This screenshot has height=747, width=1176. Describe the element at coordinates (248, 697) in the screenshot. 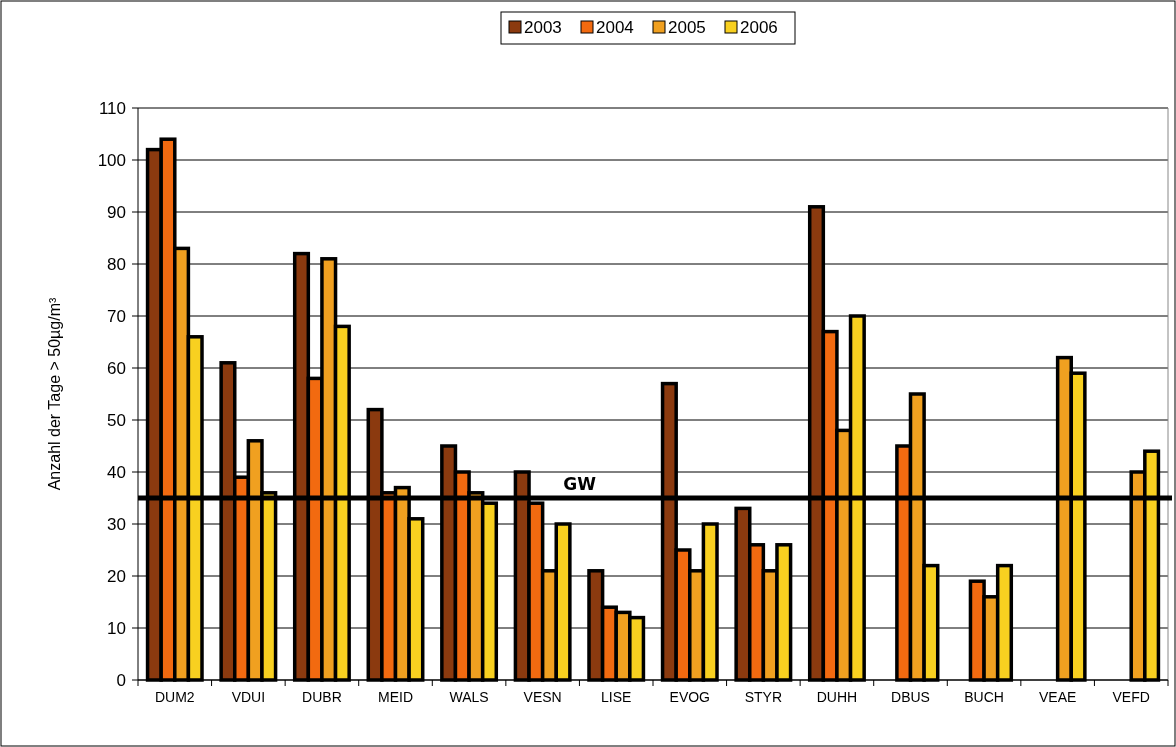

I see `x-tick-label: VDUI` at that location.